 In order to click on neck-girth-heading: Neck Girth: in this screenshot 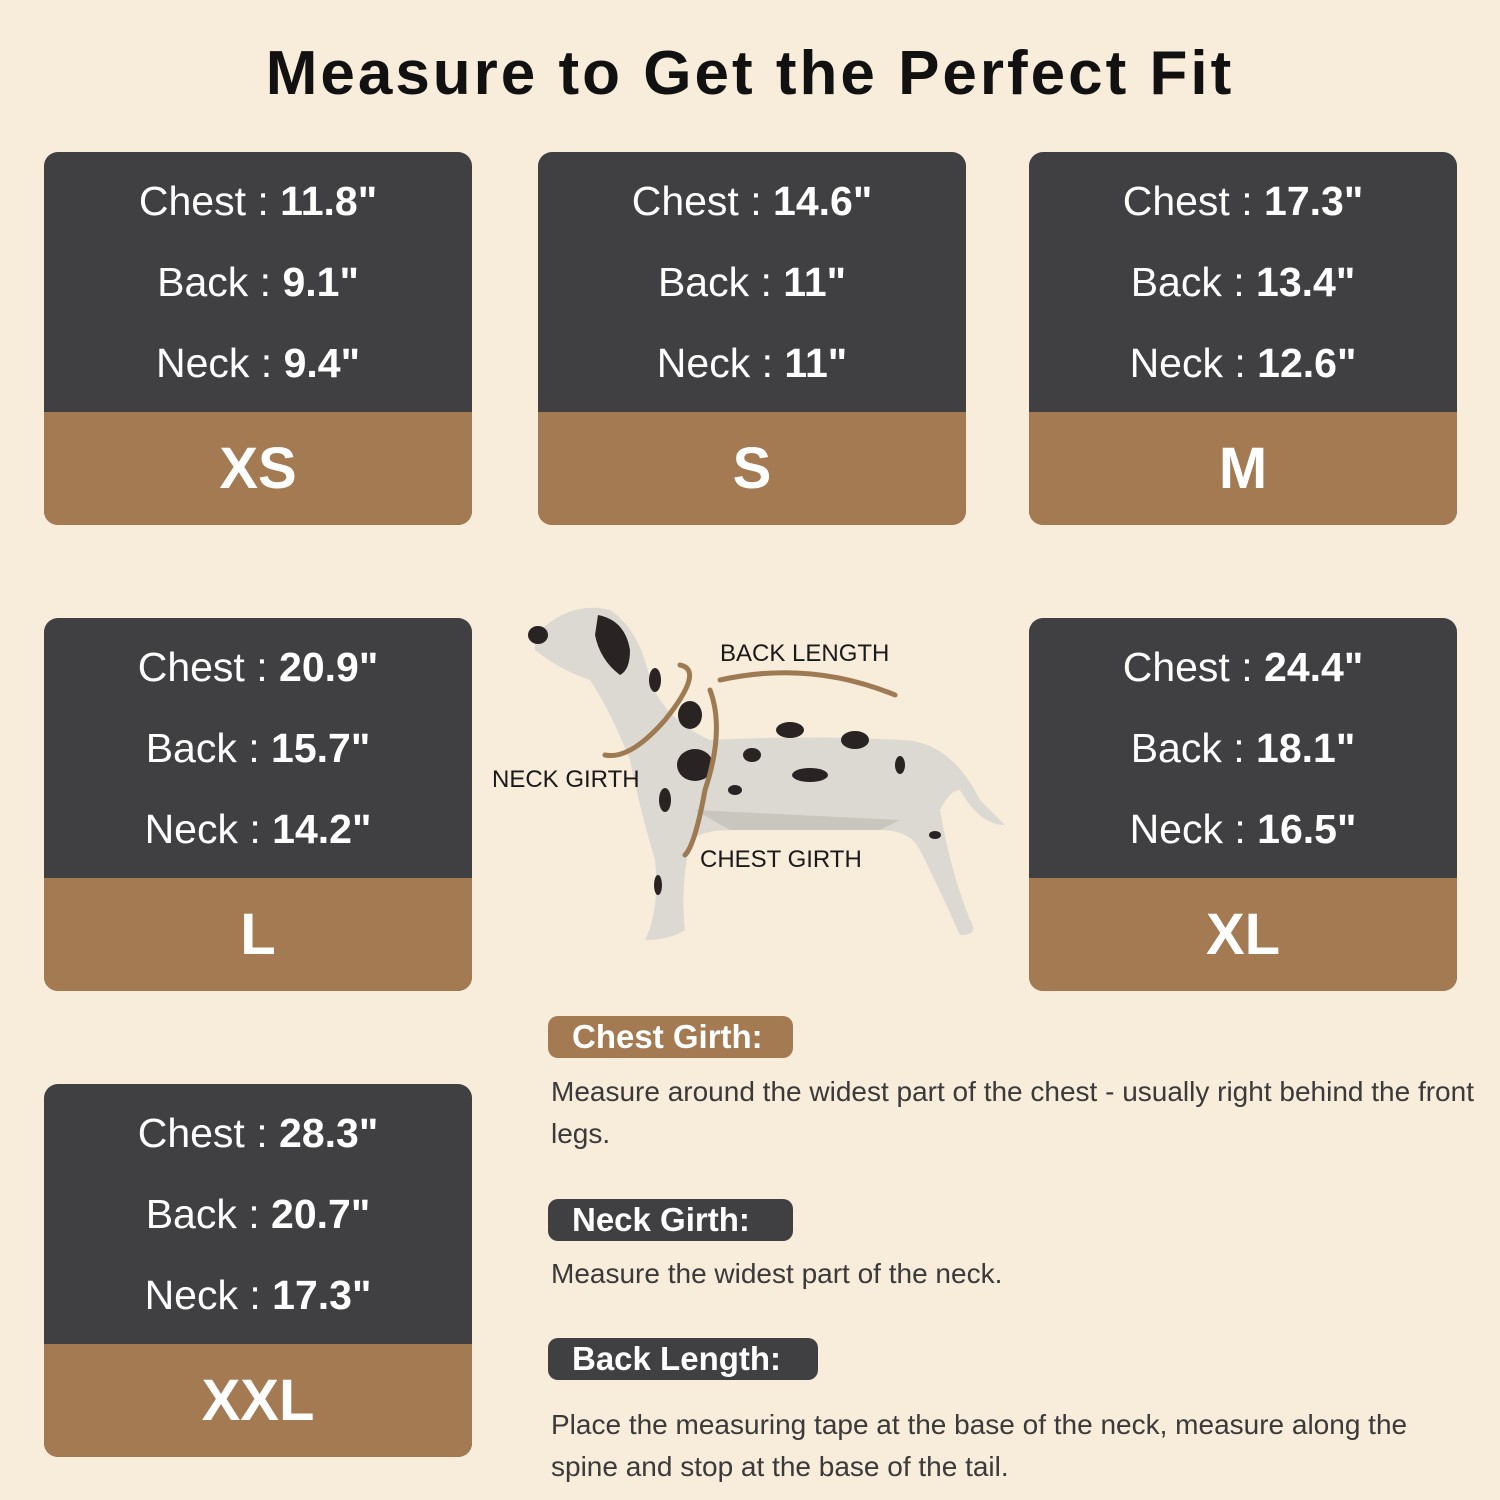, I will do `click(670, 1220)`.